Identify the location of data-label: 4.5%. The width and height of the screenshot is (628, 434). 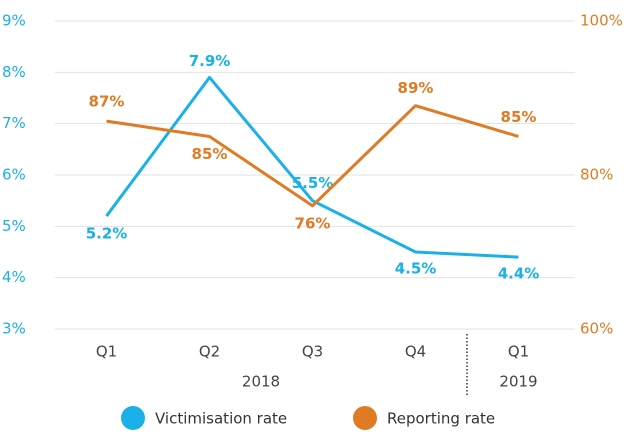
(416, 269).